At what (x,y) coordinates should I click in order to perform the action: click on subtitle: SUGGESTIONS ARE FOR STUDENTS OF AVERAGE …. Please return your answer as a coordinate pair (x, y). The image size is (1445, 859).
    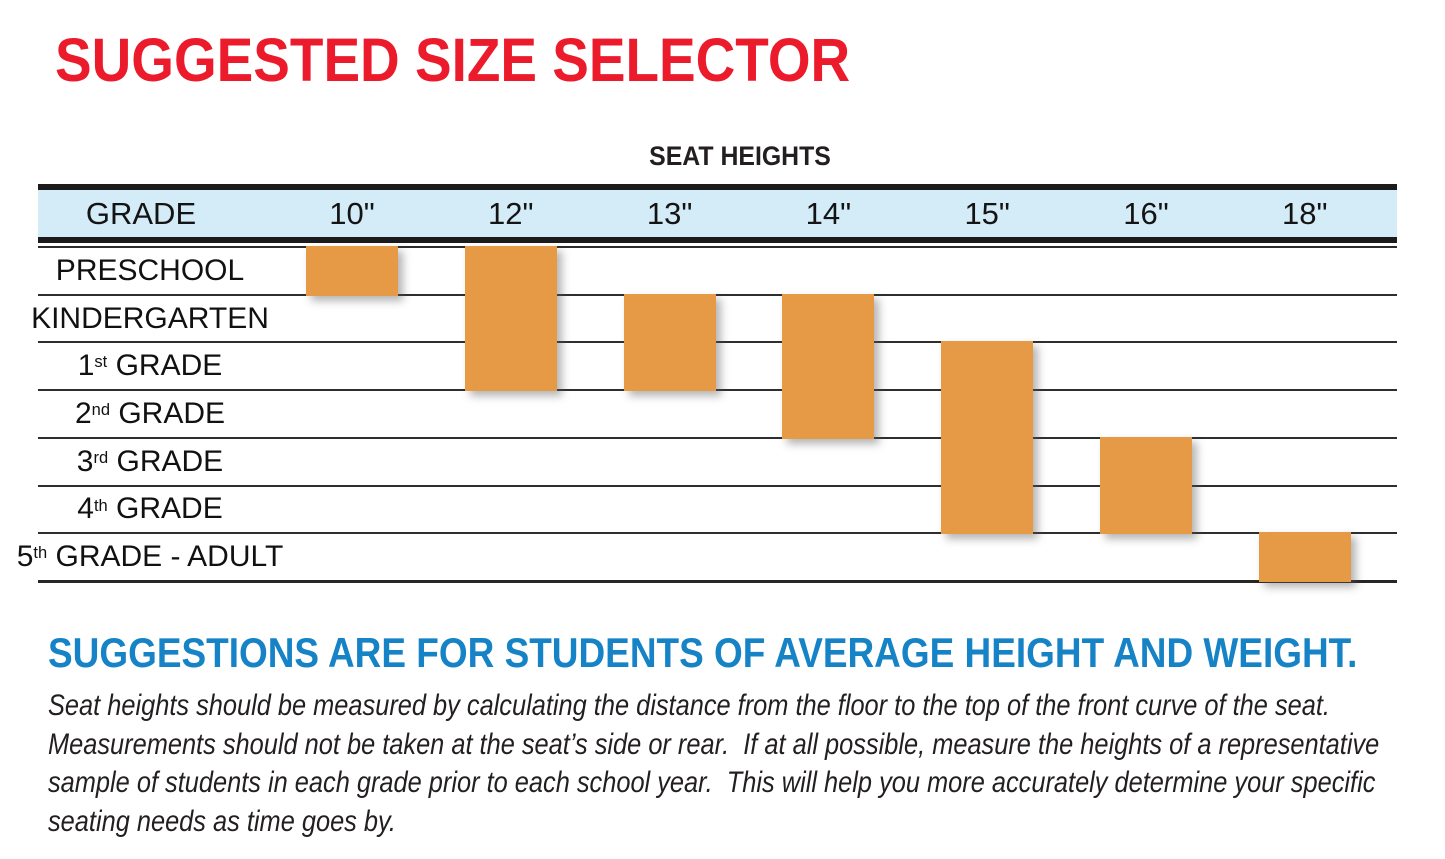
    Looking at the image, I should click on (703, 652).